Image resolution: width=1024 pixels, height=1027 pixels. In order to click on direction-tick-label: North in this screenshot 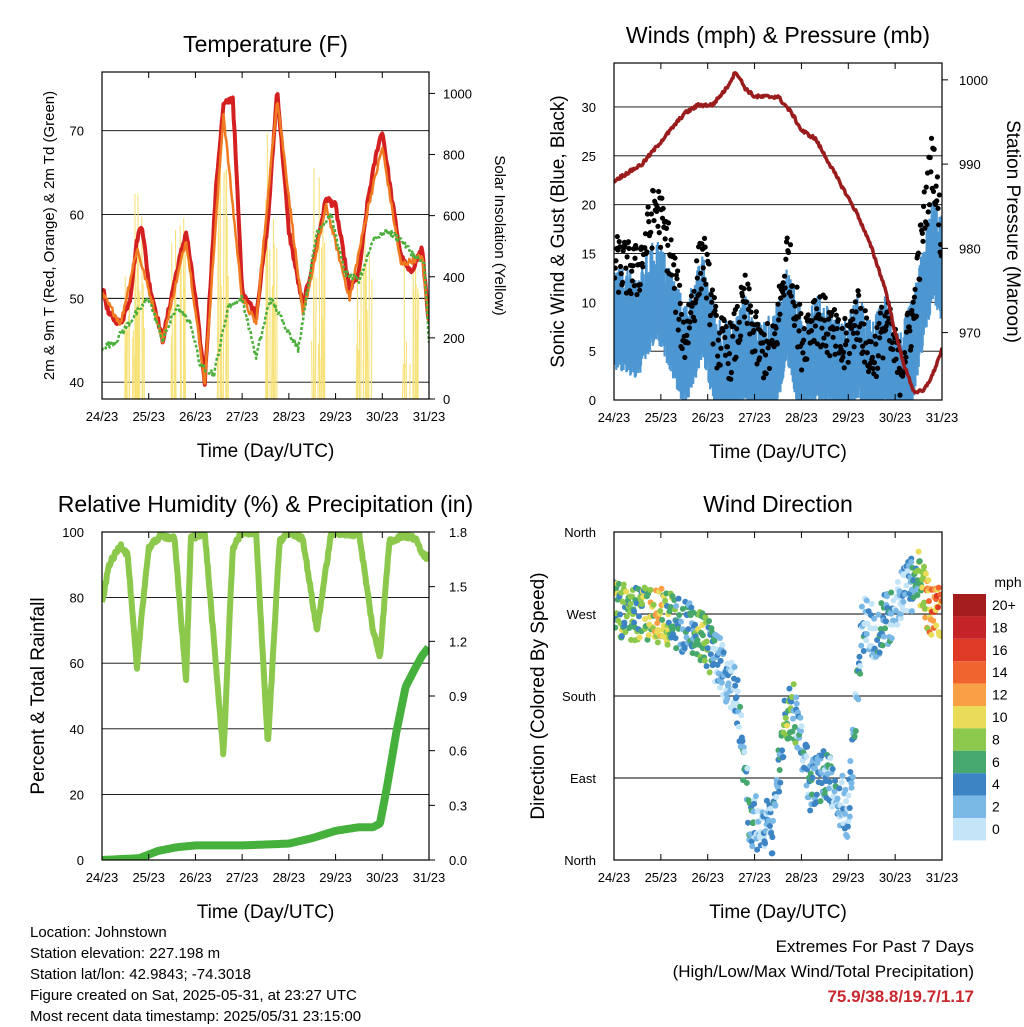, I will do `click(580, 532)`.